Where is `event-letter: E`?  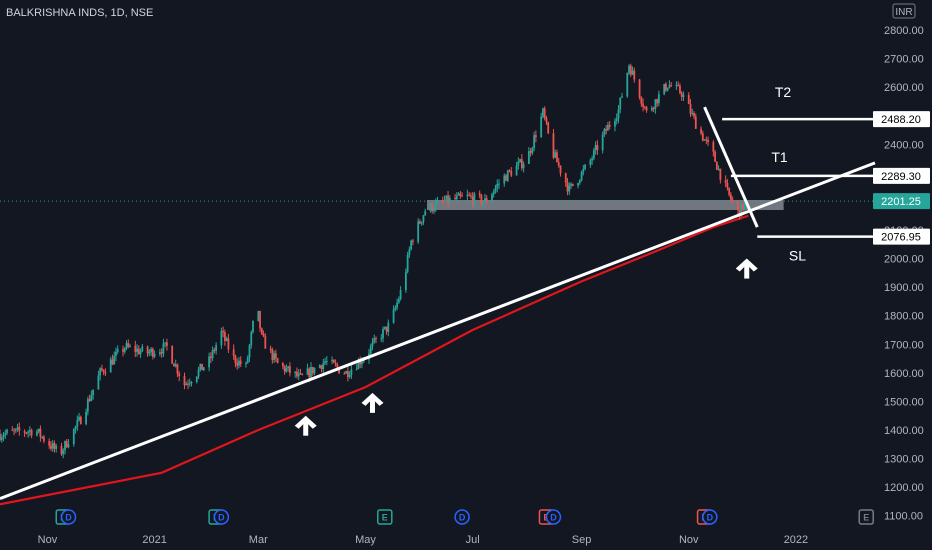 event-letter: E is located at coordinates (866, 518).